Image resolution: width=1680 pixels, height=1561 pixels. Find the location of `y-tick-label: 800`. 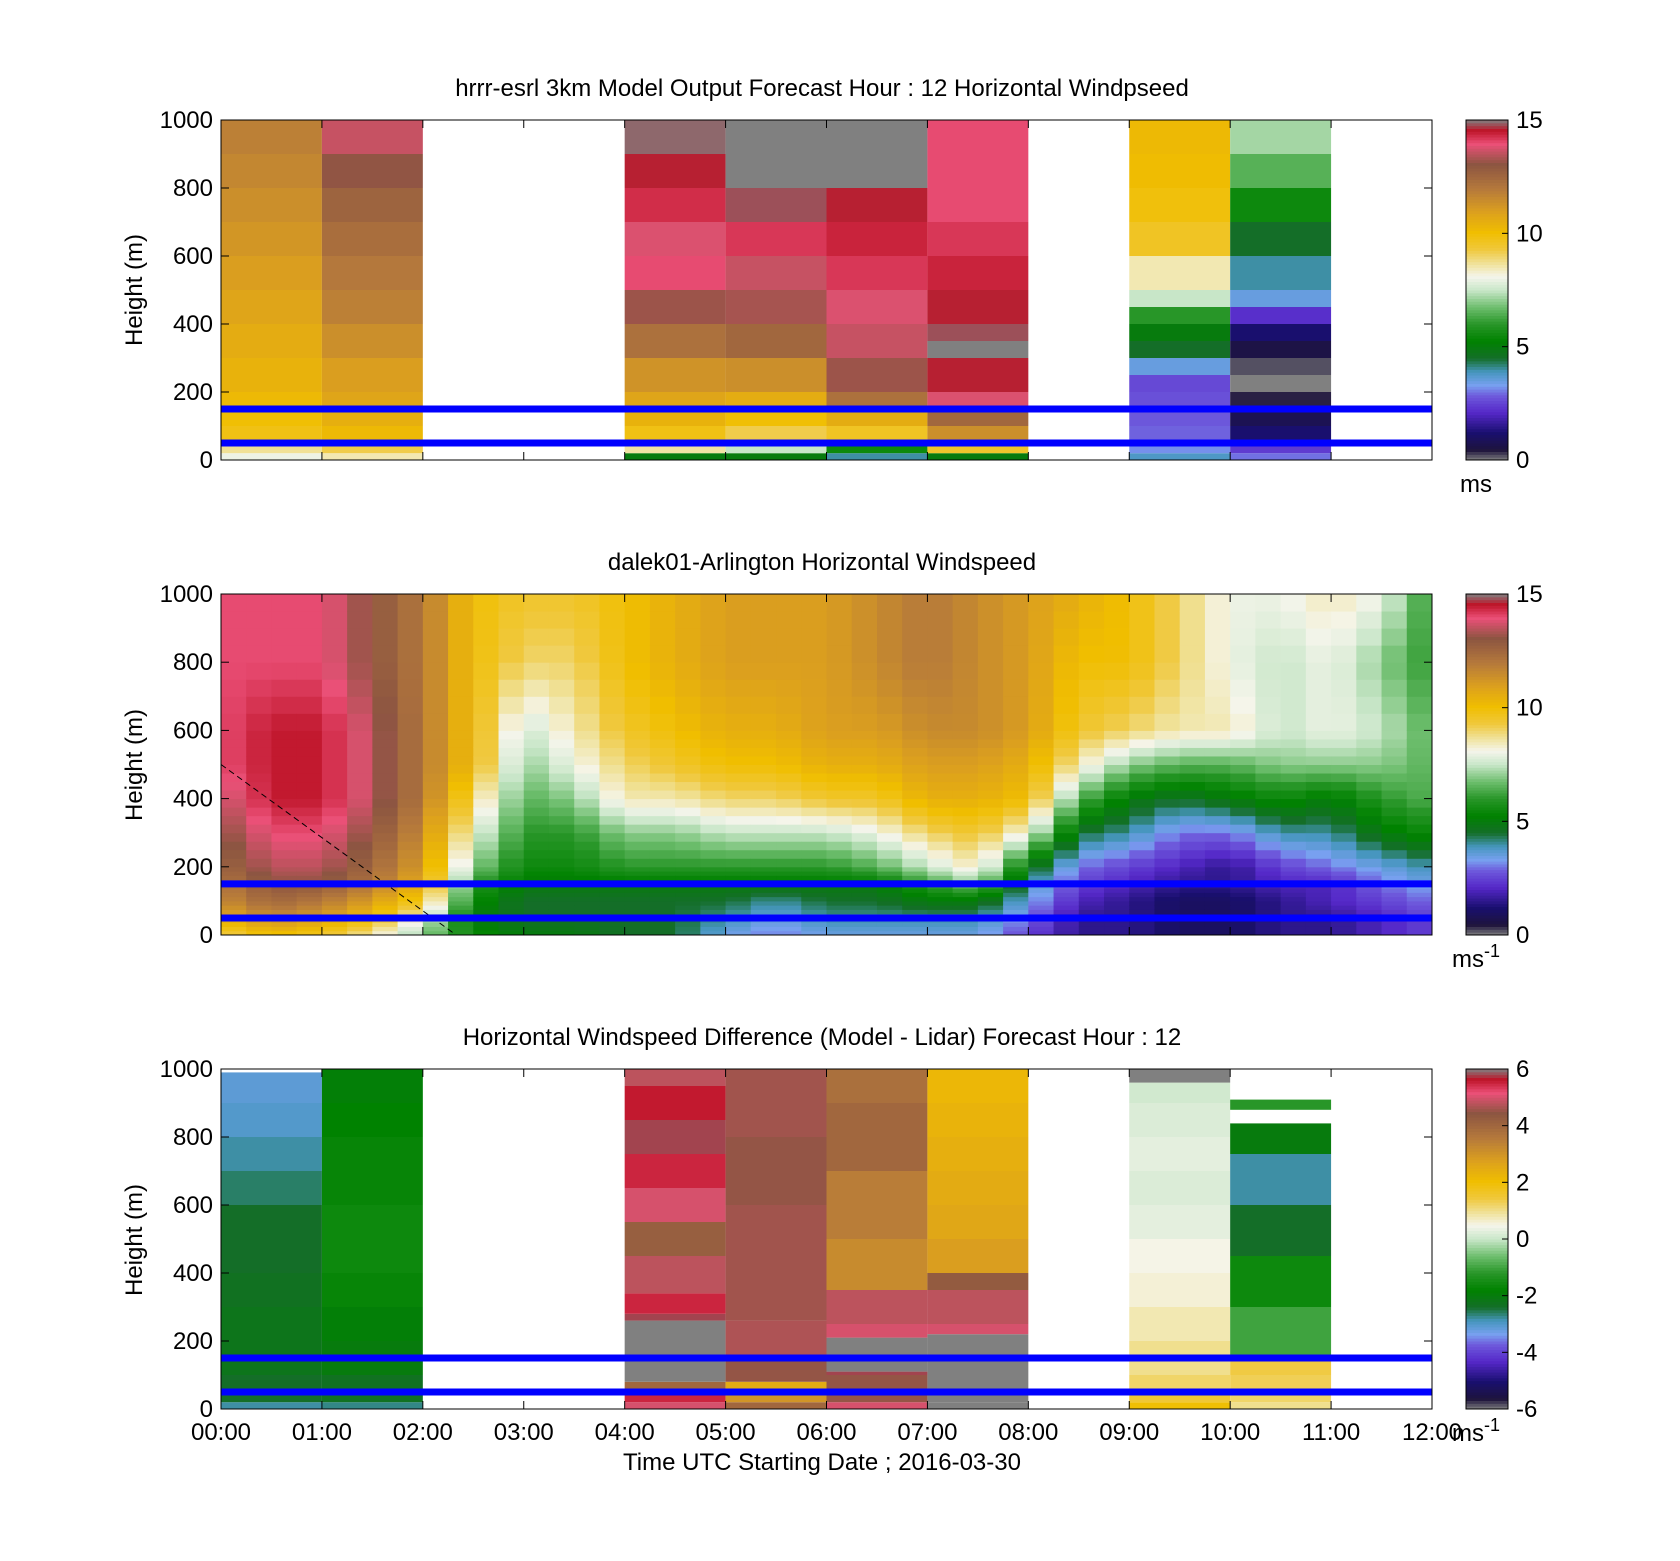

y-tick-label: 800 is located at coordinates (193, 662).